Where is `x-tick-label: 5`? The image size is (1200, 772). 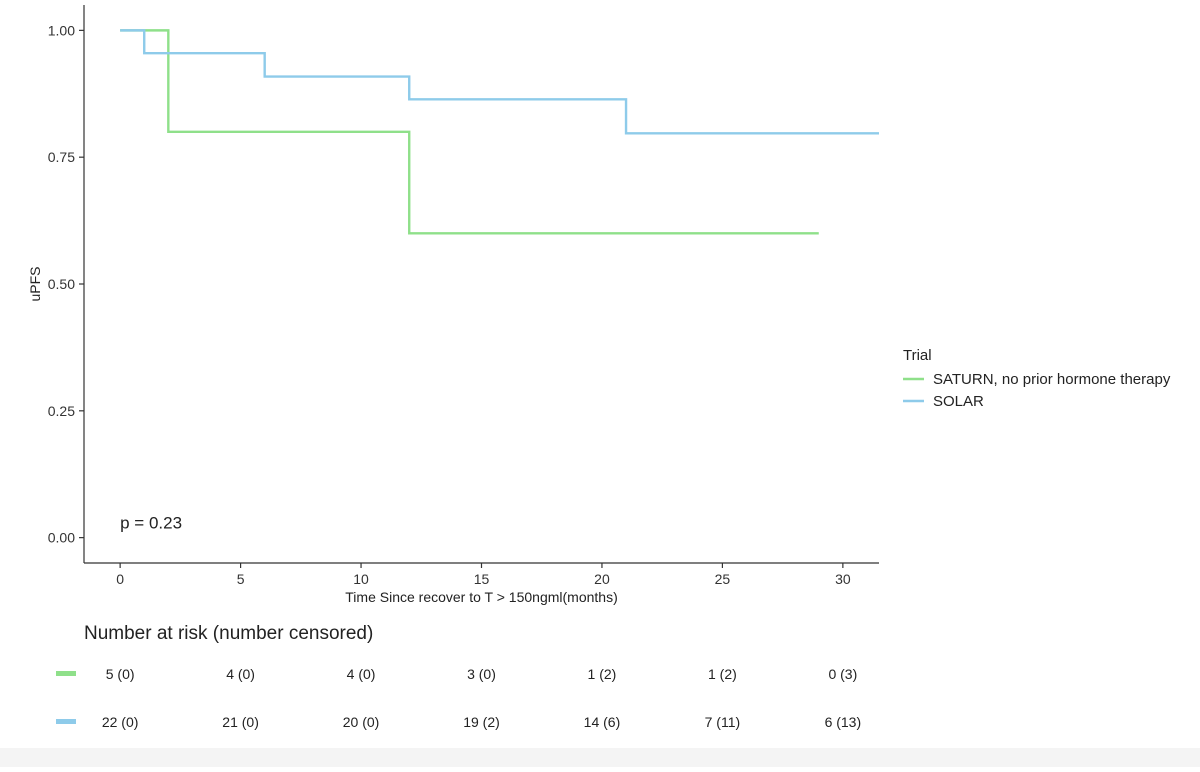 x-tick-label: 5 is located at coordinates (241, 579).